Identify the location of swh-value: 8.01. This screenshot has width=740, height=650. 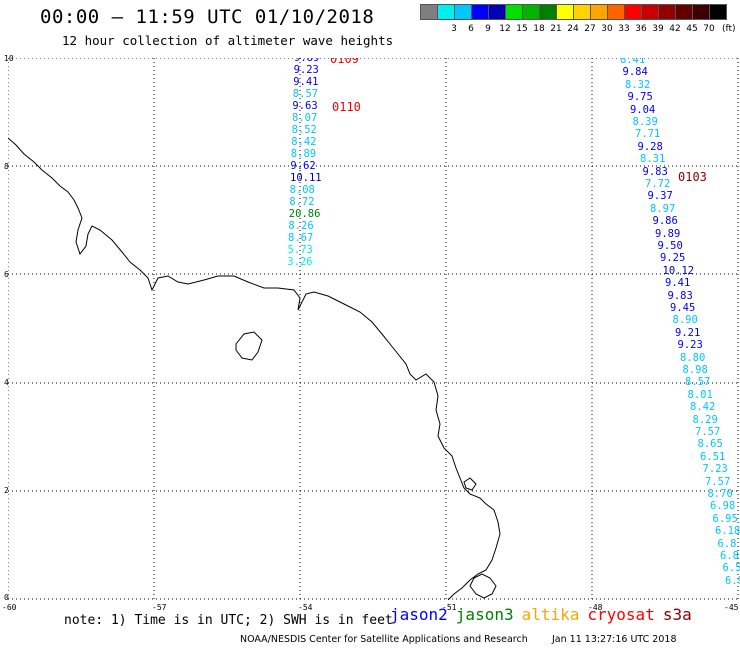
(700, 394).